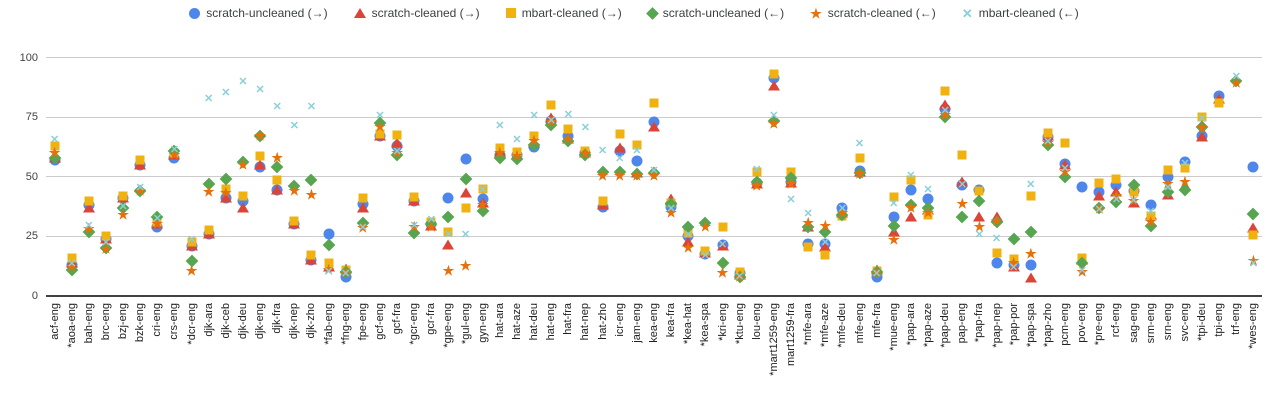  I want to click on x-axis-tick-label: *kri-eng, so click(722, 322).